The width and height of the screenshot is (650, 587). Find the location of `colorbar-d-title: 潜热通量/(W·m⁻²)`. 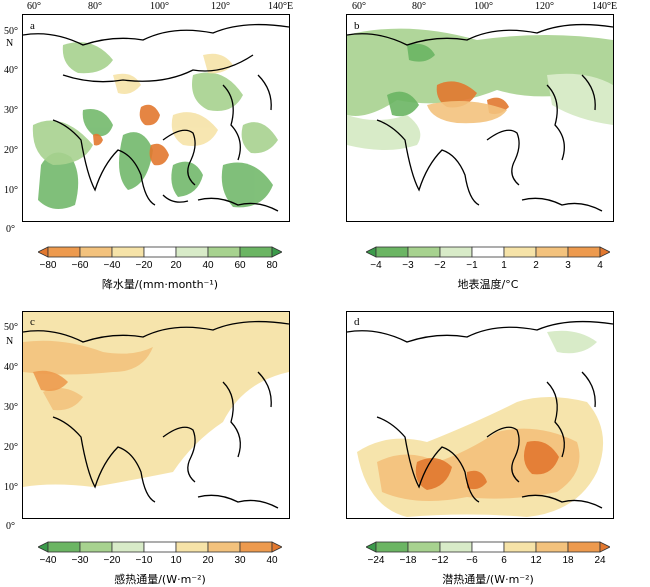

colorbar-d-title: 潜热通量/(W·m⁻²) is located at coordinates (488, 579).